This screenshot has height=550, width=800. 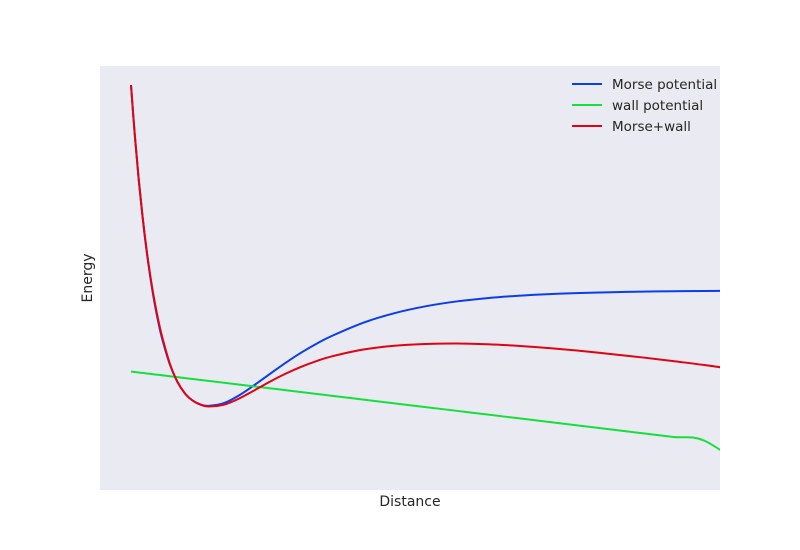 I want to click on x-axis-label: Distance, so click(x=409, y=502).